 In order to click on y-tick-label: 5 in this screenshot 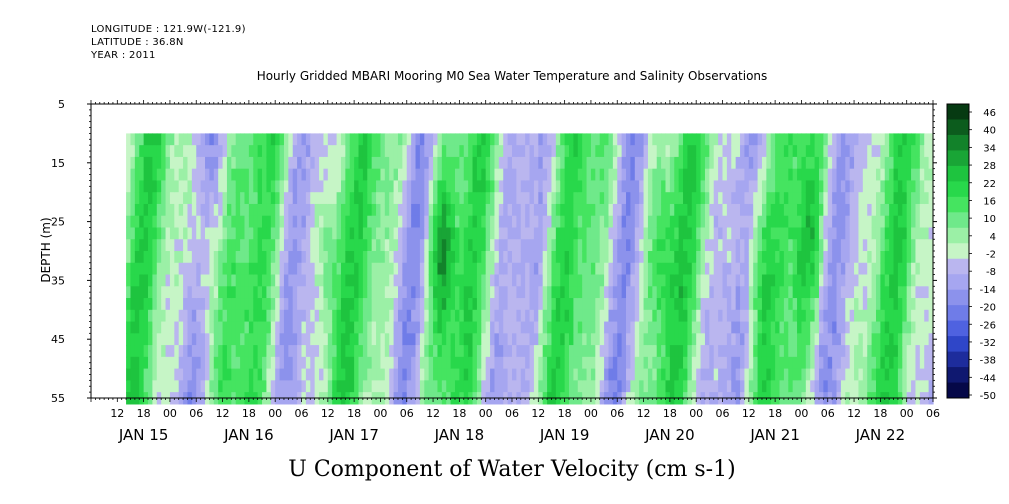, I will do `click(61, 104)`.